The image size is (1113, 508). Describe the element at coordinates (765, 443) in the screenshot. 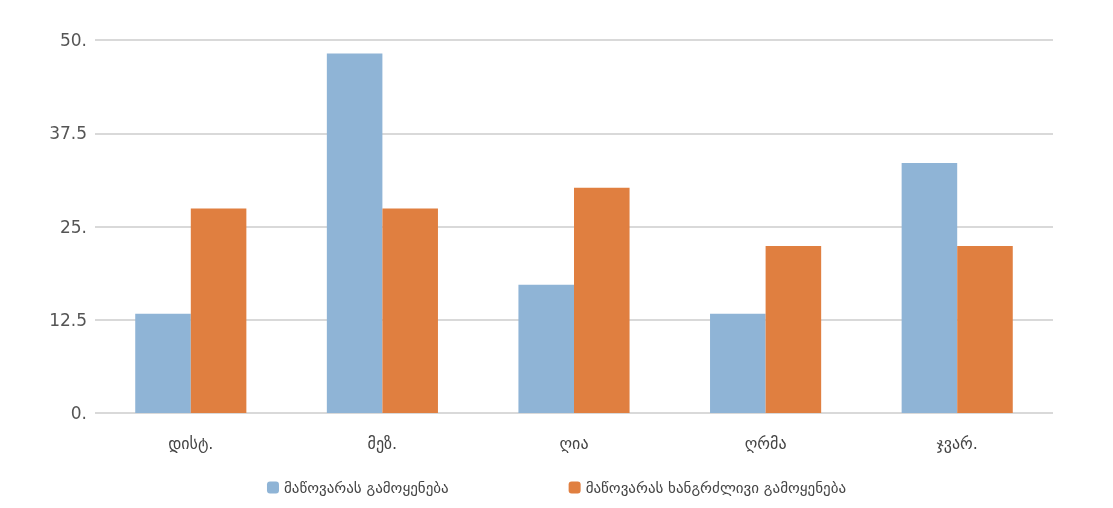

I see `x-tick-label: ღრმა` at that location.